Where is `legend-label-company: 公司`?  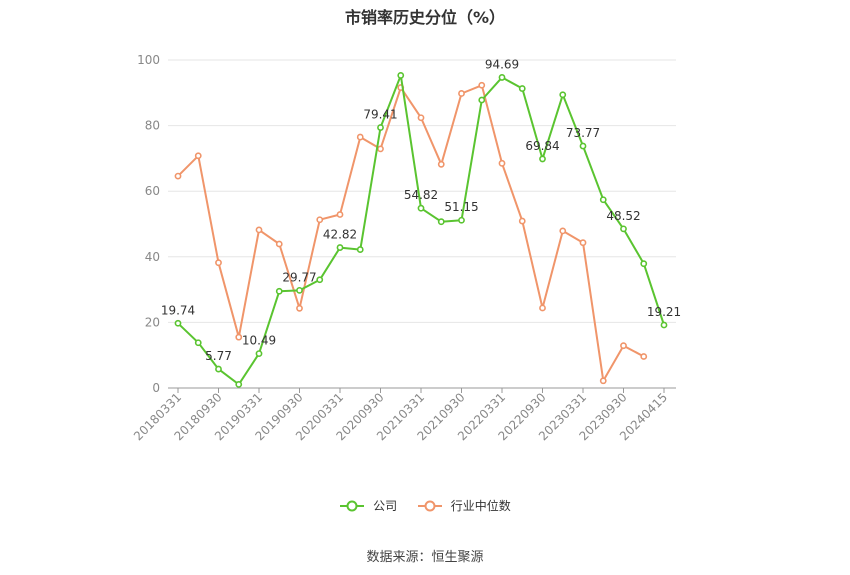 legend-label-company: 公司 is located at coordinates (385, 506).